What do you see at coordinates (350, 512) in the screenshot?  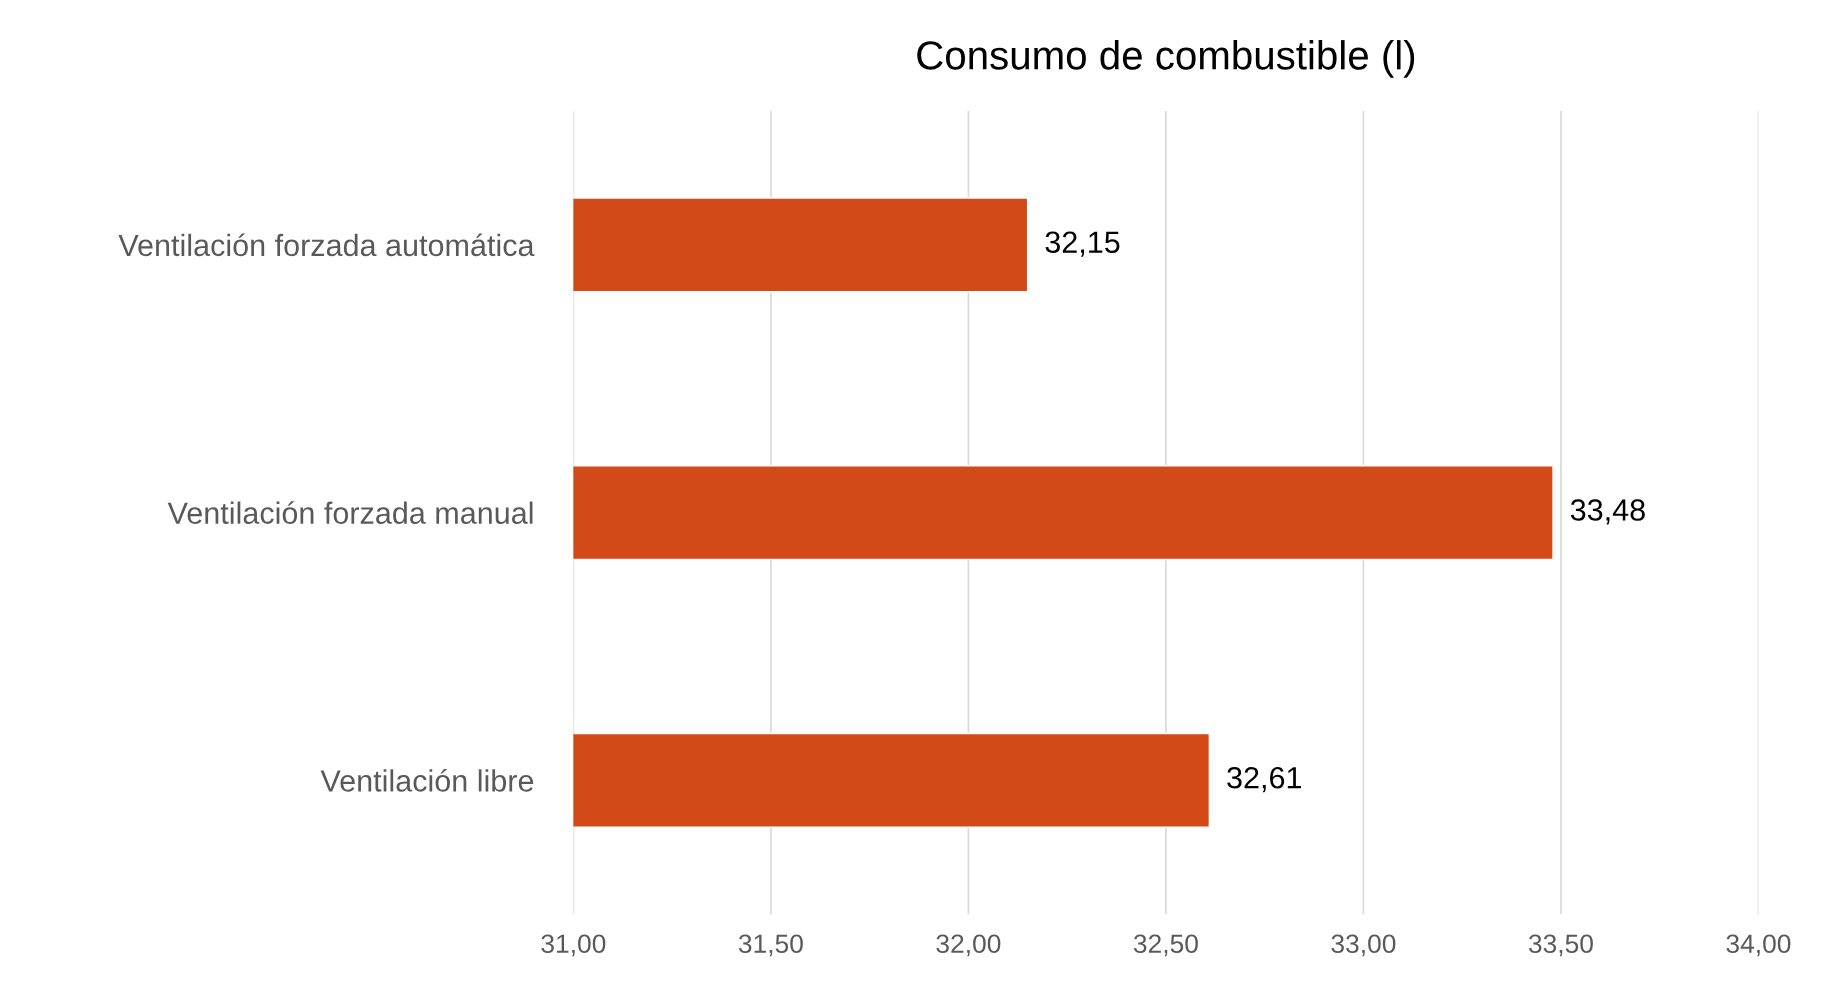 I see `y-tick-label: Ventilación forzada manual` at bounding box center [350, 512].